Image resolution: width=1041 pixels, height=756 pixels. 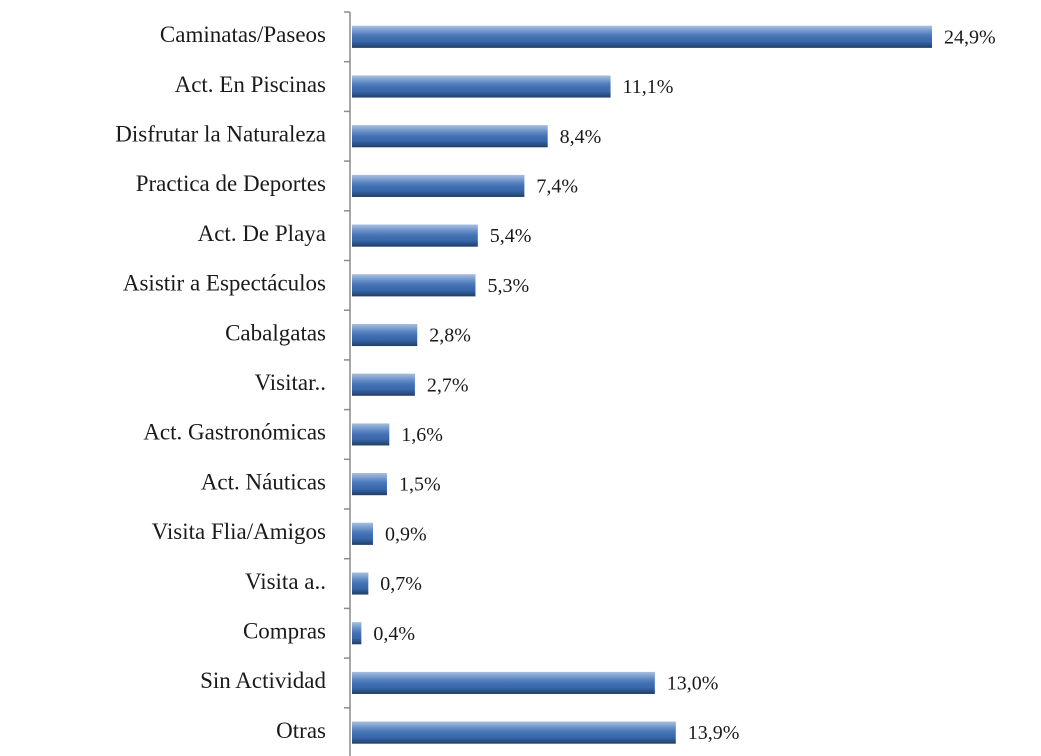 I want to click on value-label: 1,6%, so click(x=422, y=435).